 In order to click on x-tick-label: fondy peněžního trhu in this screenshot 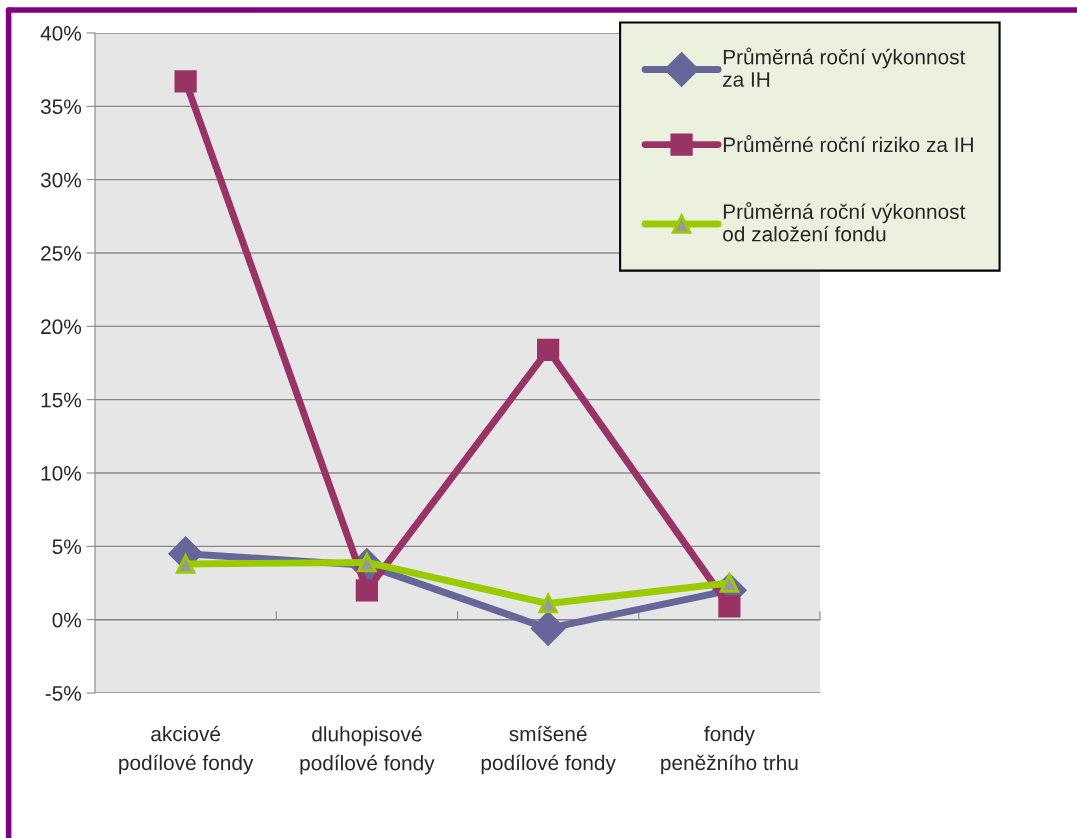, I will do `click(729, 750)`.